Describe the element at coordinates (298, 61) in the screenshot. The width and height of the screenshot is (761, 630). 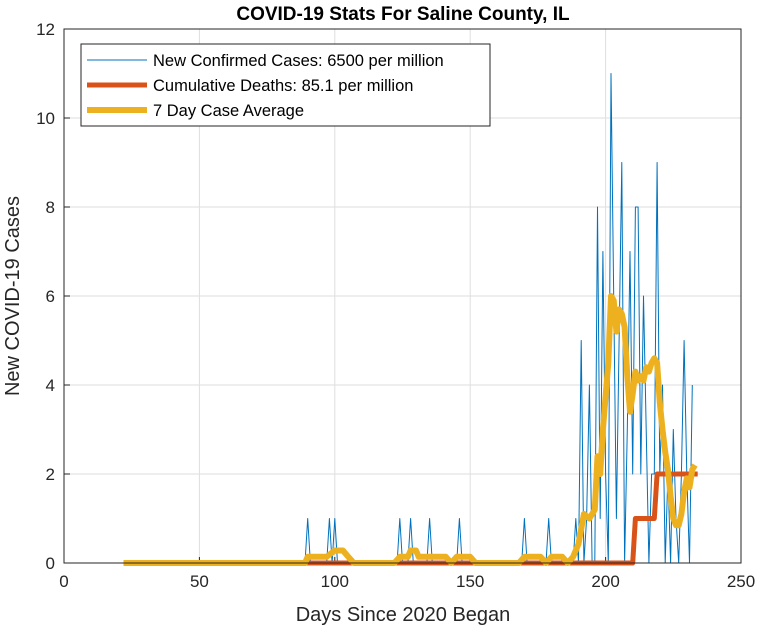
I see `legend-entry: New Confirmed Cases: 6500 per million` at that location.